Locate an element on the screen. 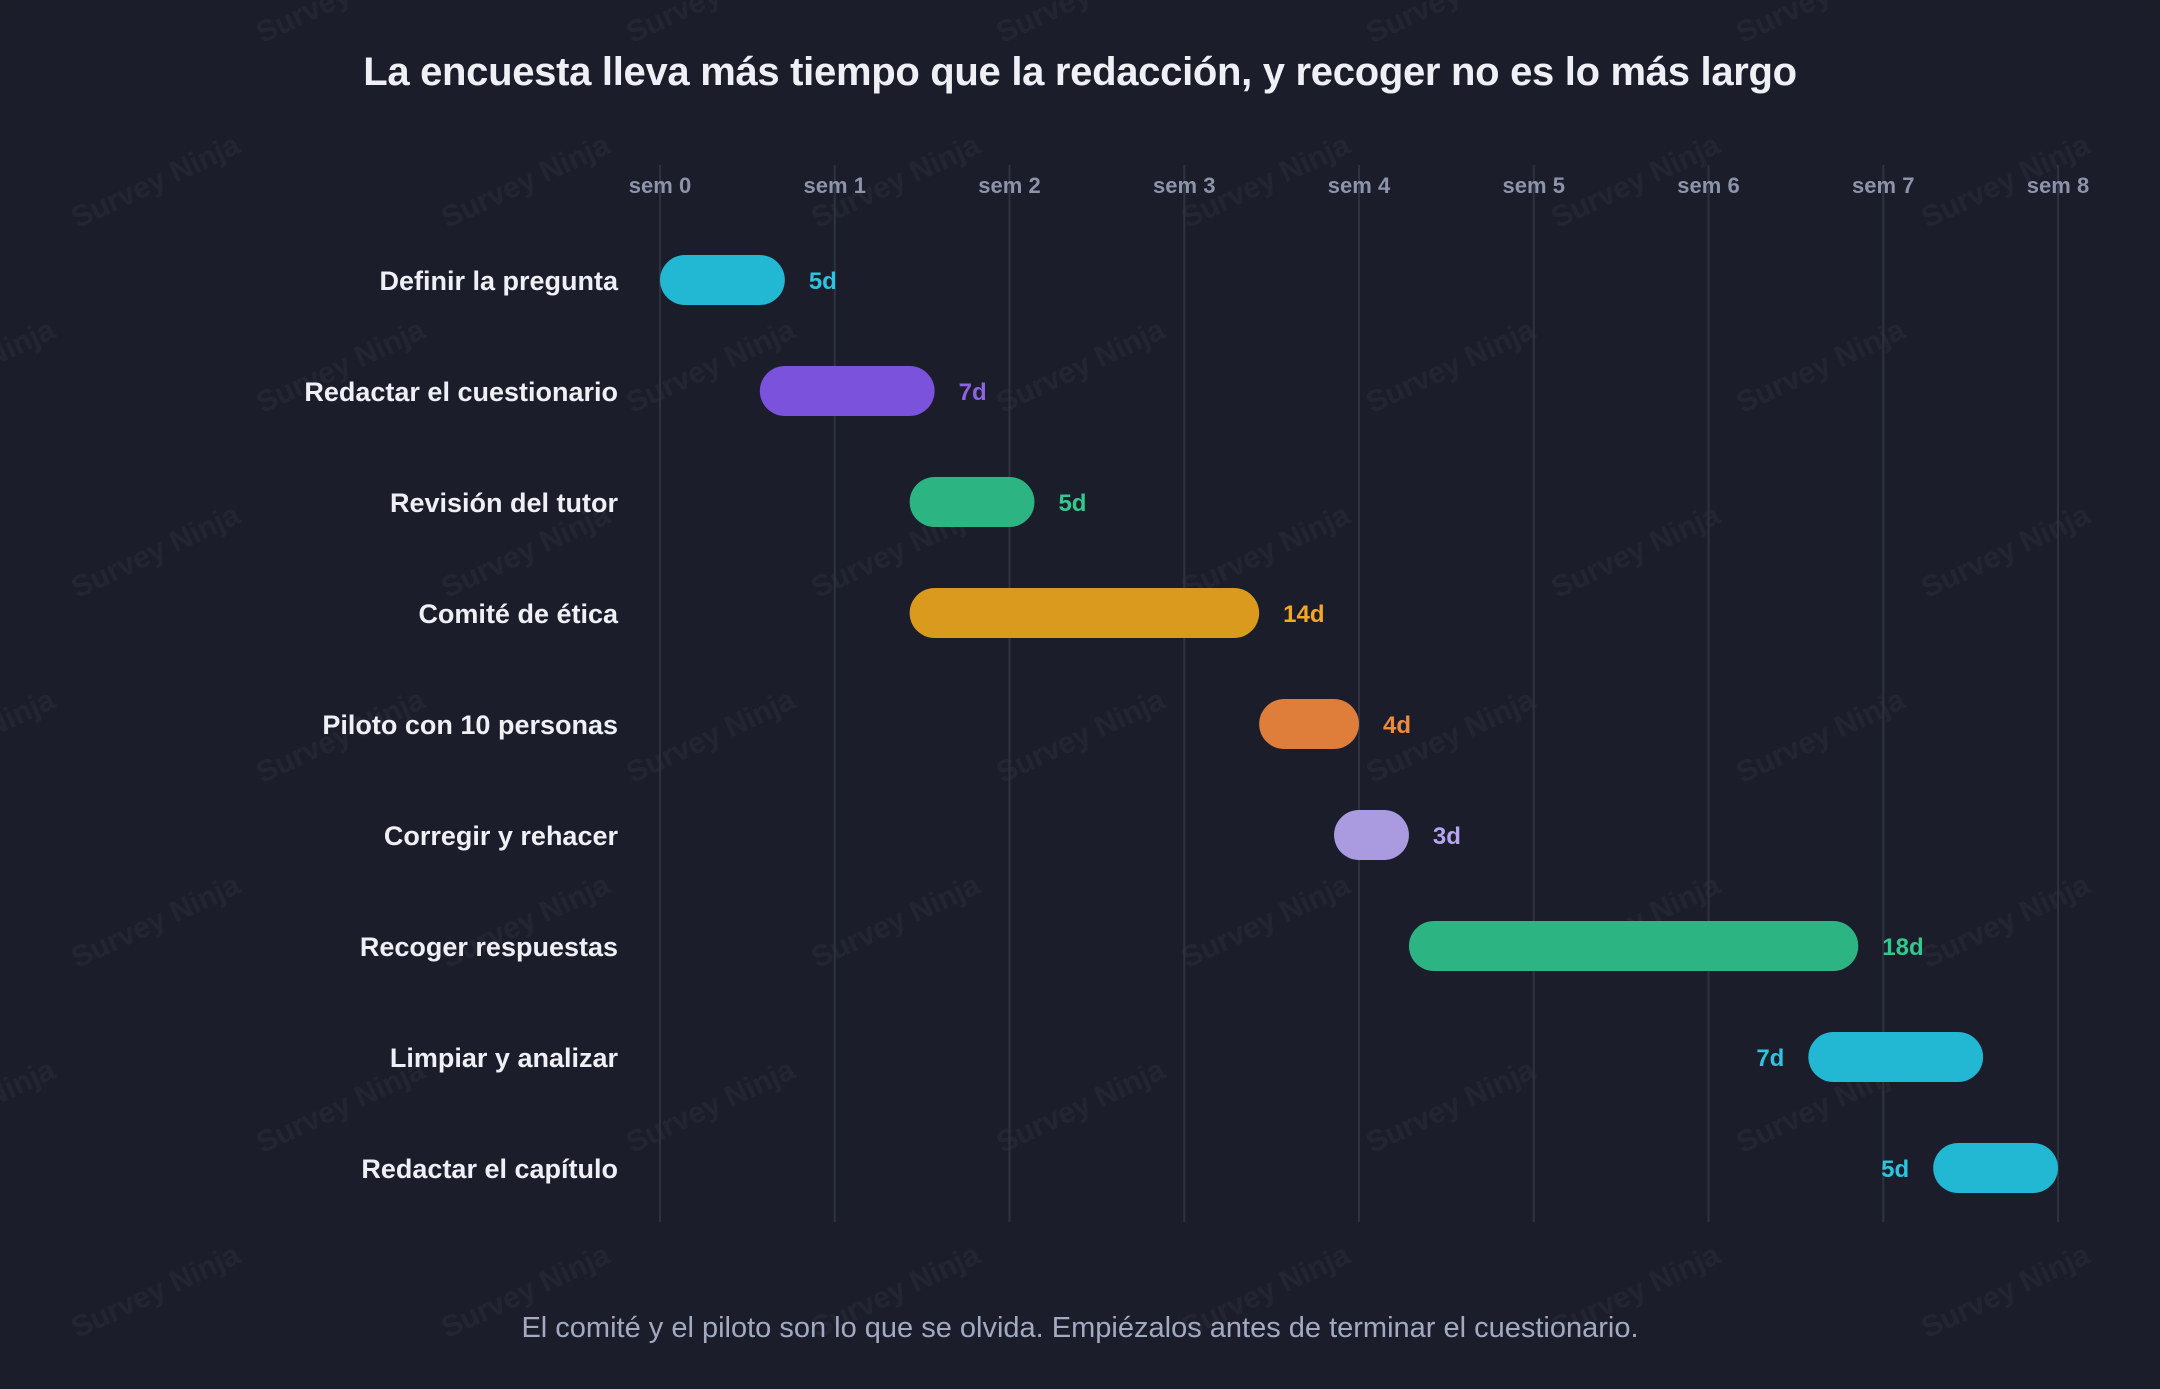 This screenshot has height=1389, width=2160. x-tick-label: sem 1 is located at coordinates (835, 185).